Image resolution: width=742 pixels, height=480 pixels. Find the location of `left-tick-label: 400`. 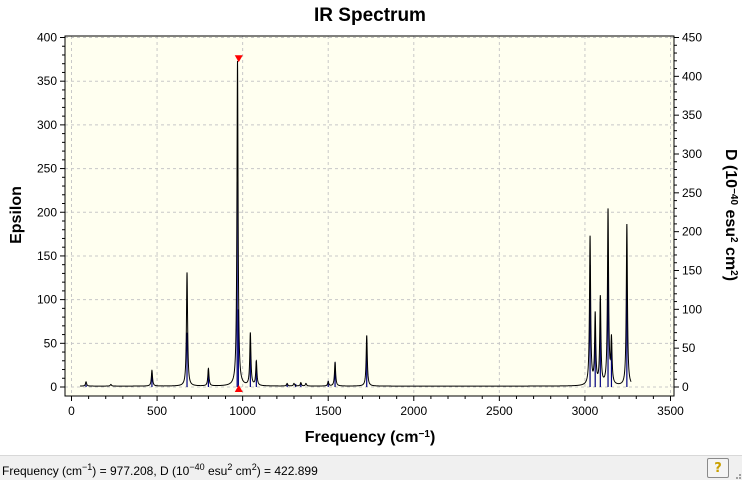

left-tick-label: 400 is located at coordinates (47, 38).